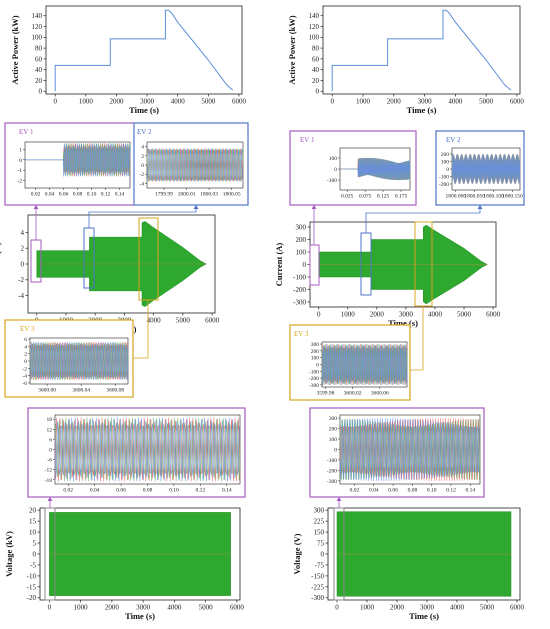  Describe the element at coordinates (79, 361) in the screenshot. I see `ev3-left-phase-3-line` at that location.